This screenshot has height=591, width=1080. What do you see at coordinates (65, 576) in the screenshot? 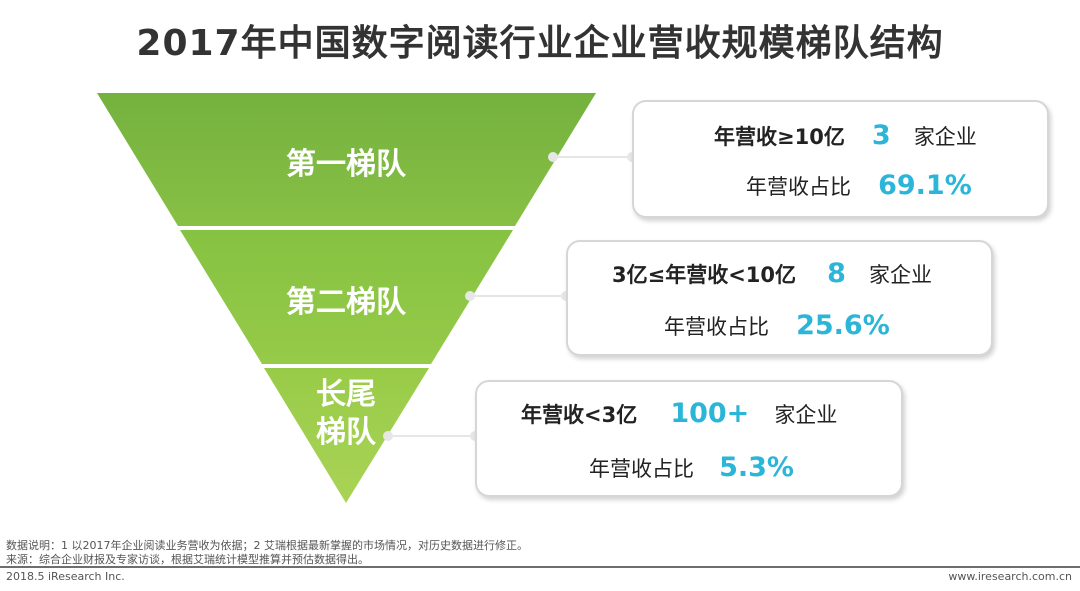
I see `copyright: 2018.5 iResearch Inc.` at bounding box center [65, 576].